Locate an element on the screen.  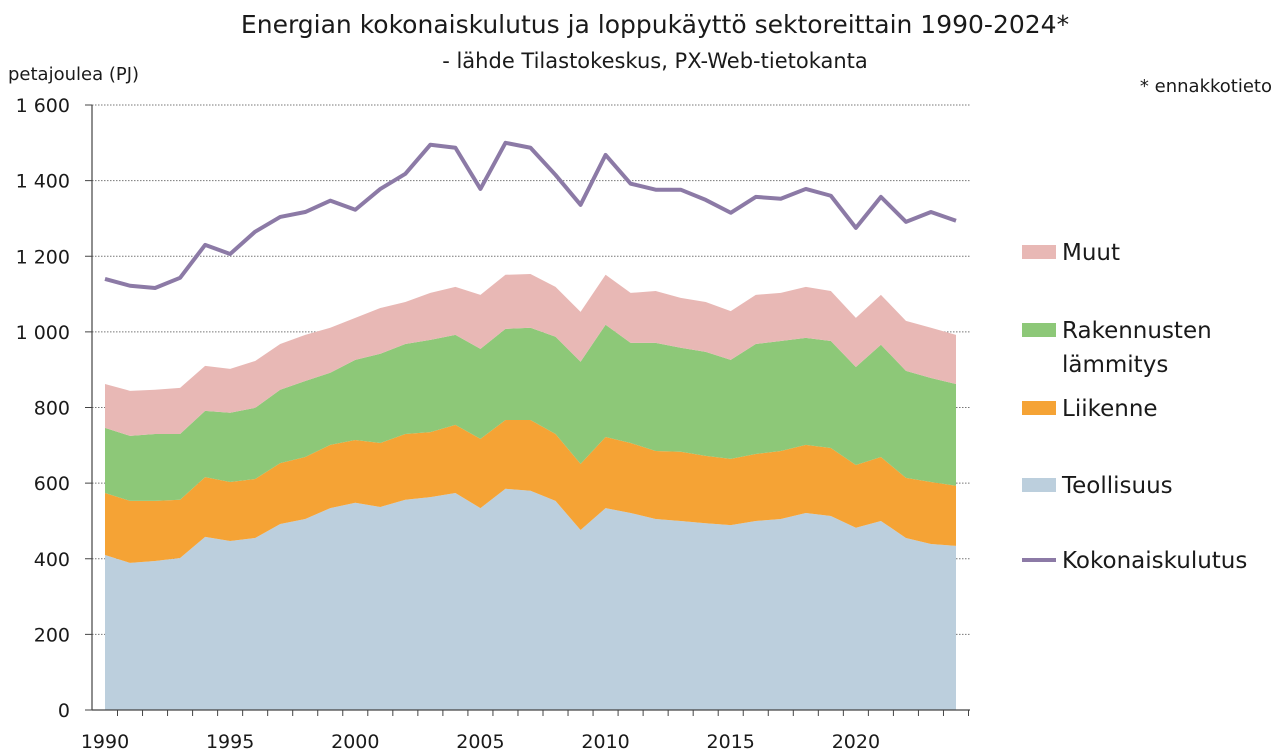
line-kokonaiskulutus is located at coordinates (530, 215).